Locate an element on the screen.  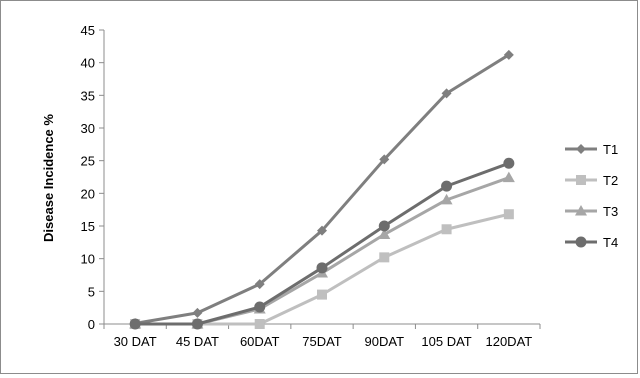
y-tick-label: 20 is located at coordinates (88, 193).